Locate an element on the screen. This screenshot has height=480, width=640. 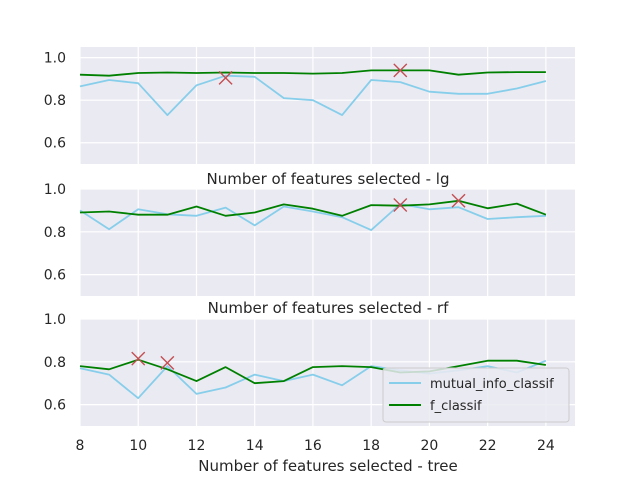
legend-label-f-classif: f_classif is located at coordinates (456, 406).